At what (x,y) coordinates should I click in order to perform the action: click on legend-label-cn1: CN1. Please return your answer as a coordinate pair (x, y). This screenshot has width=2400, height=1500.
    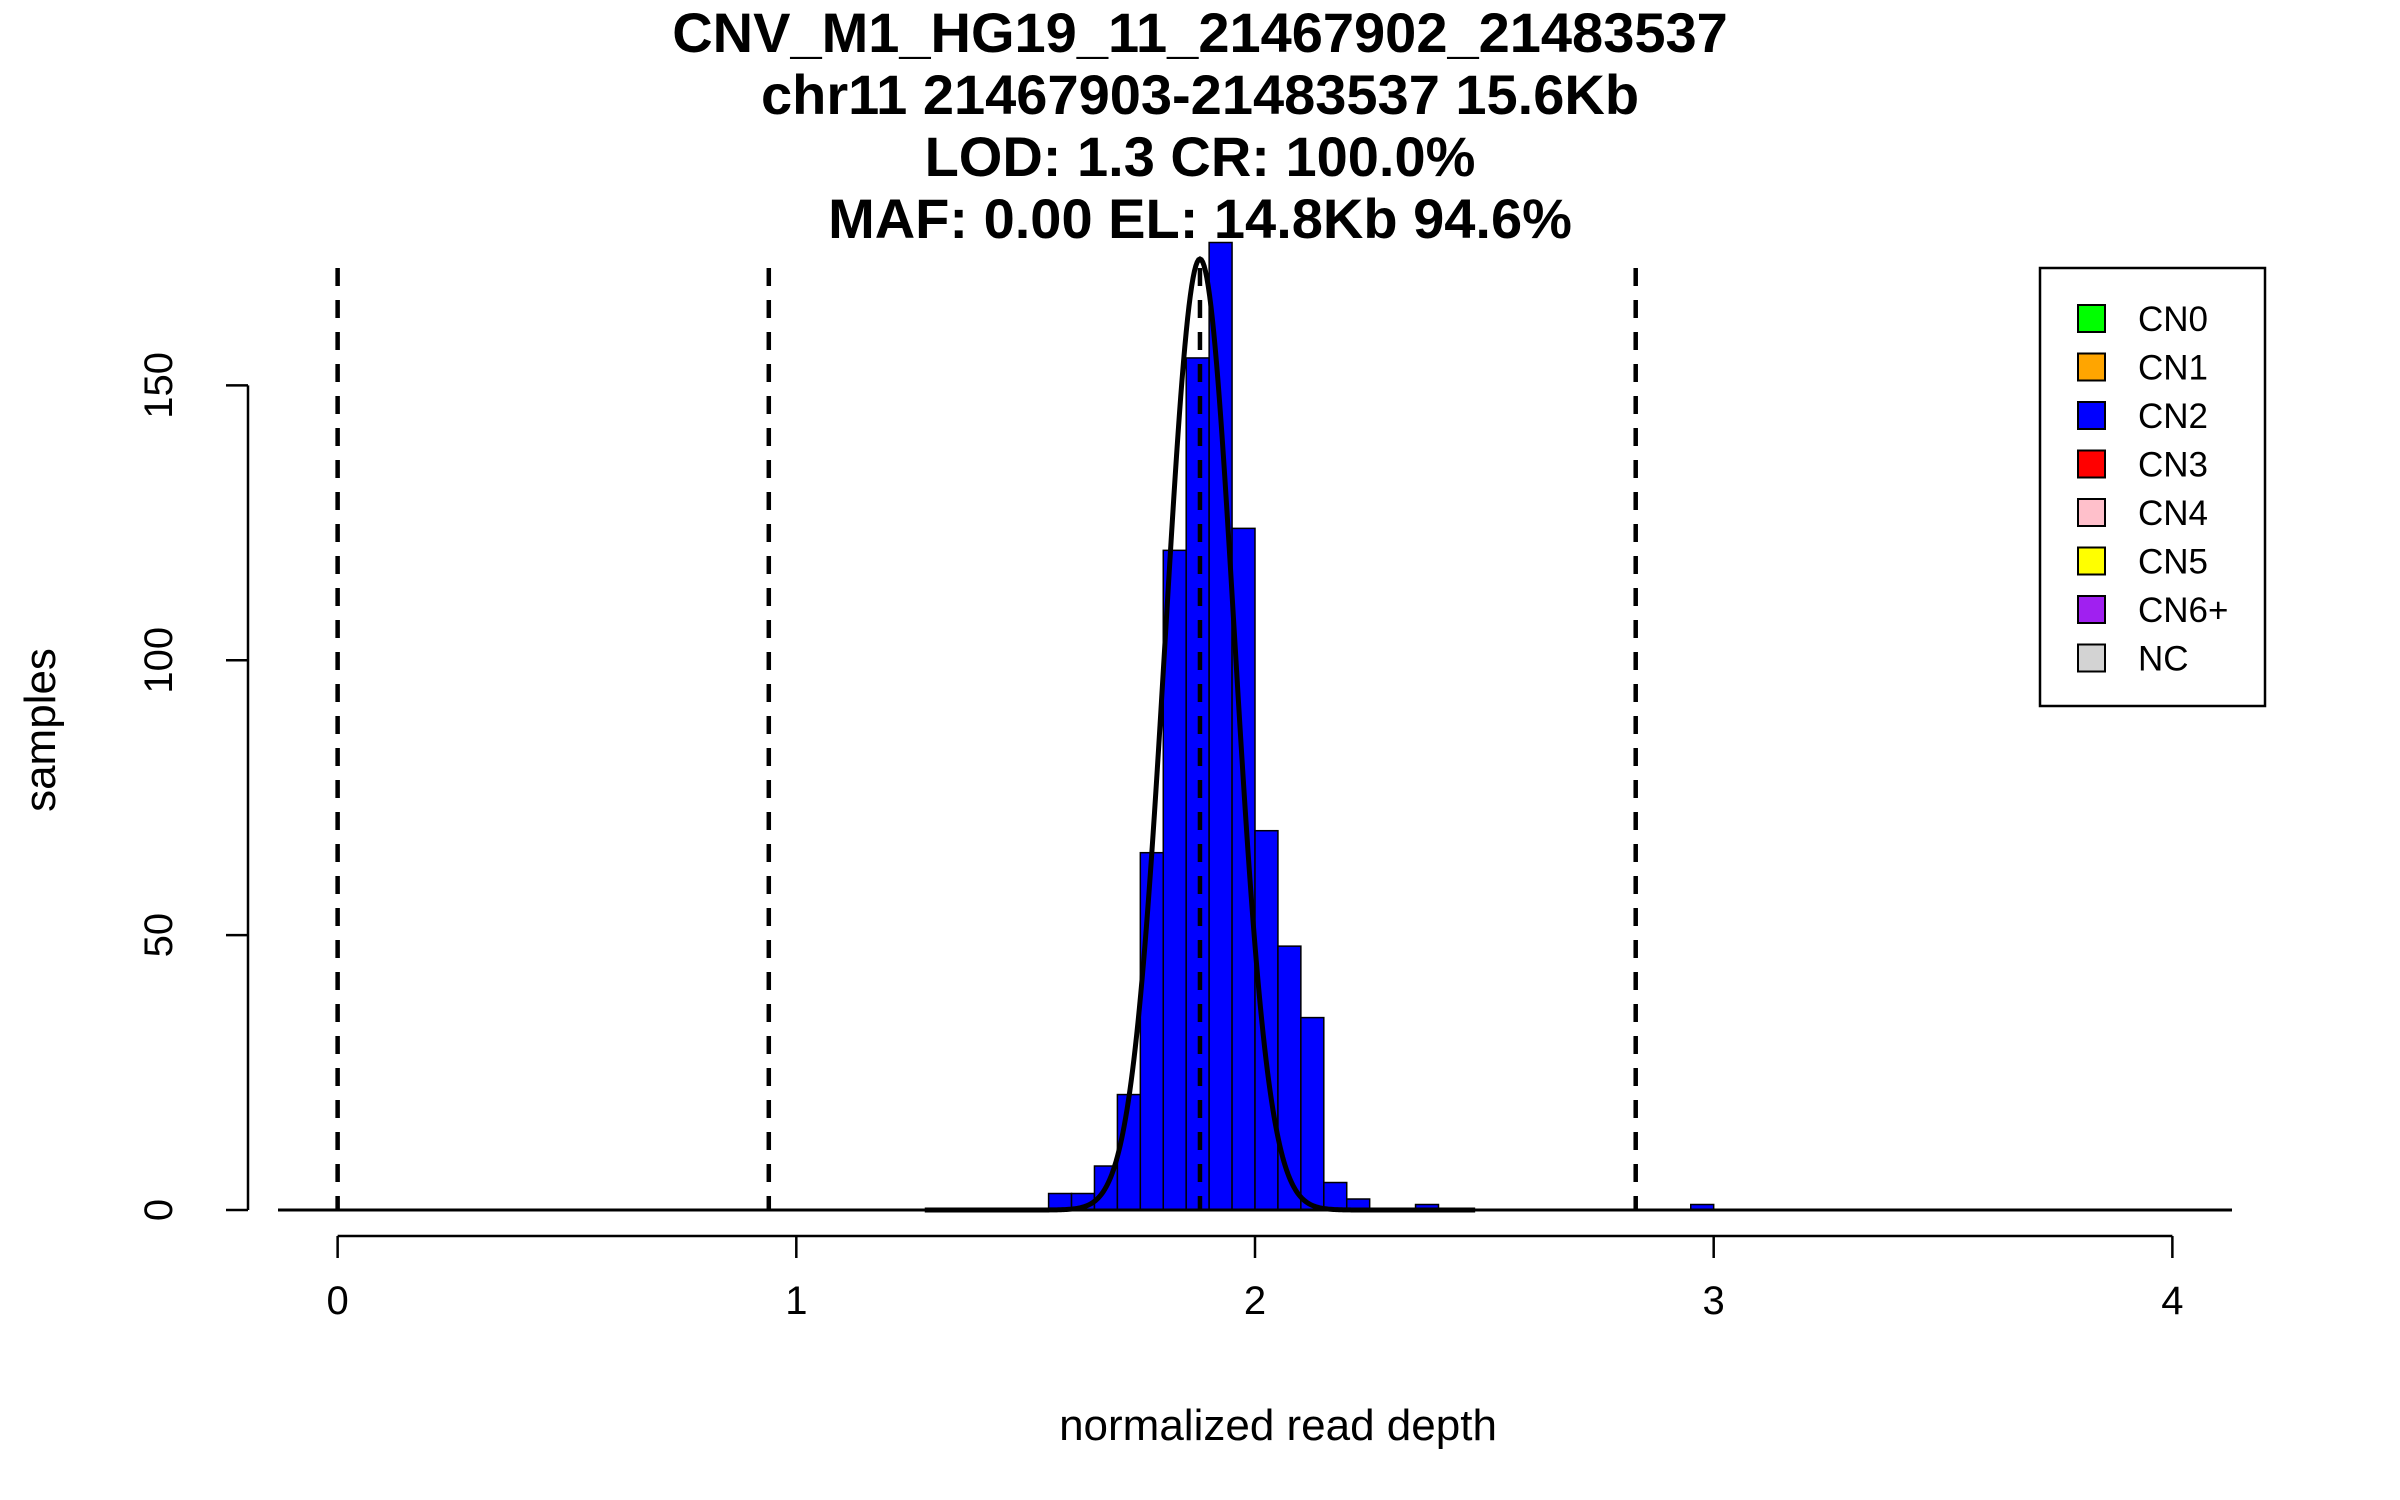
    Looking at the image, I should click on (2173, 368).